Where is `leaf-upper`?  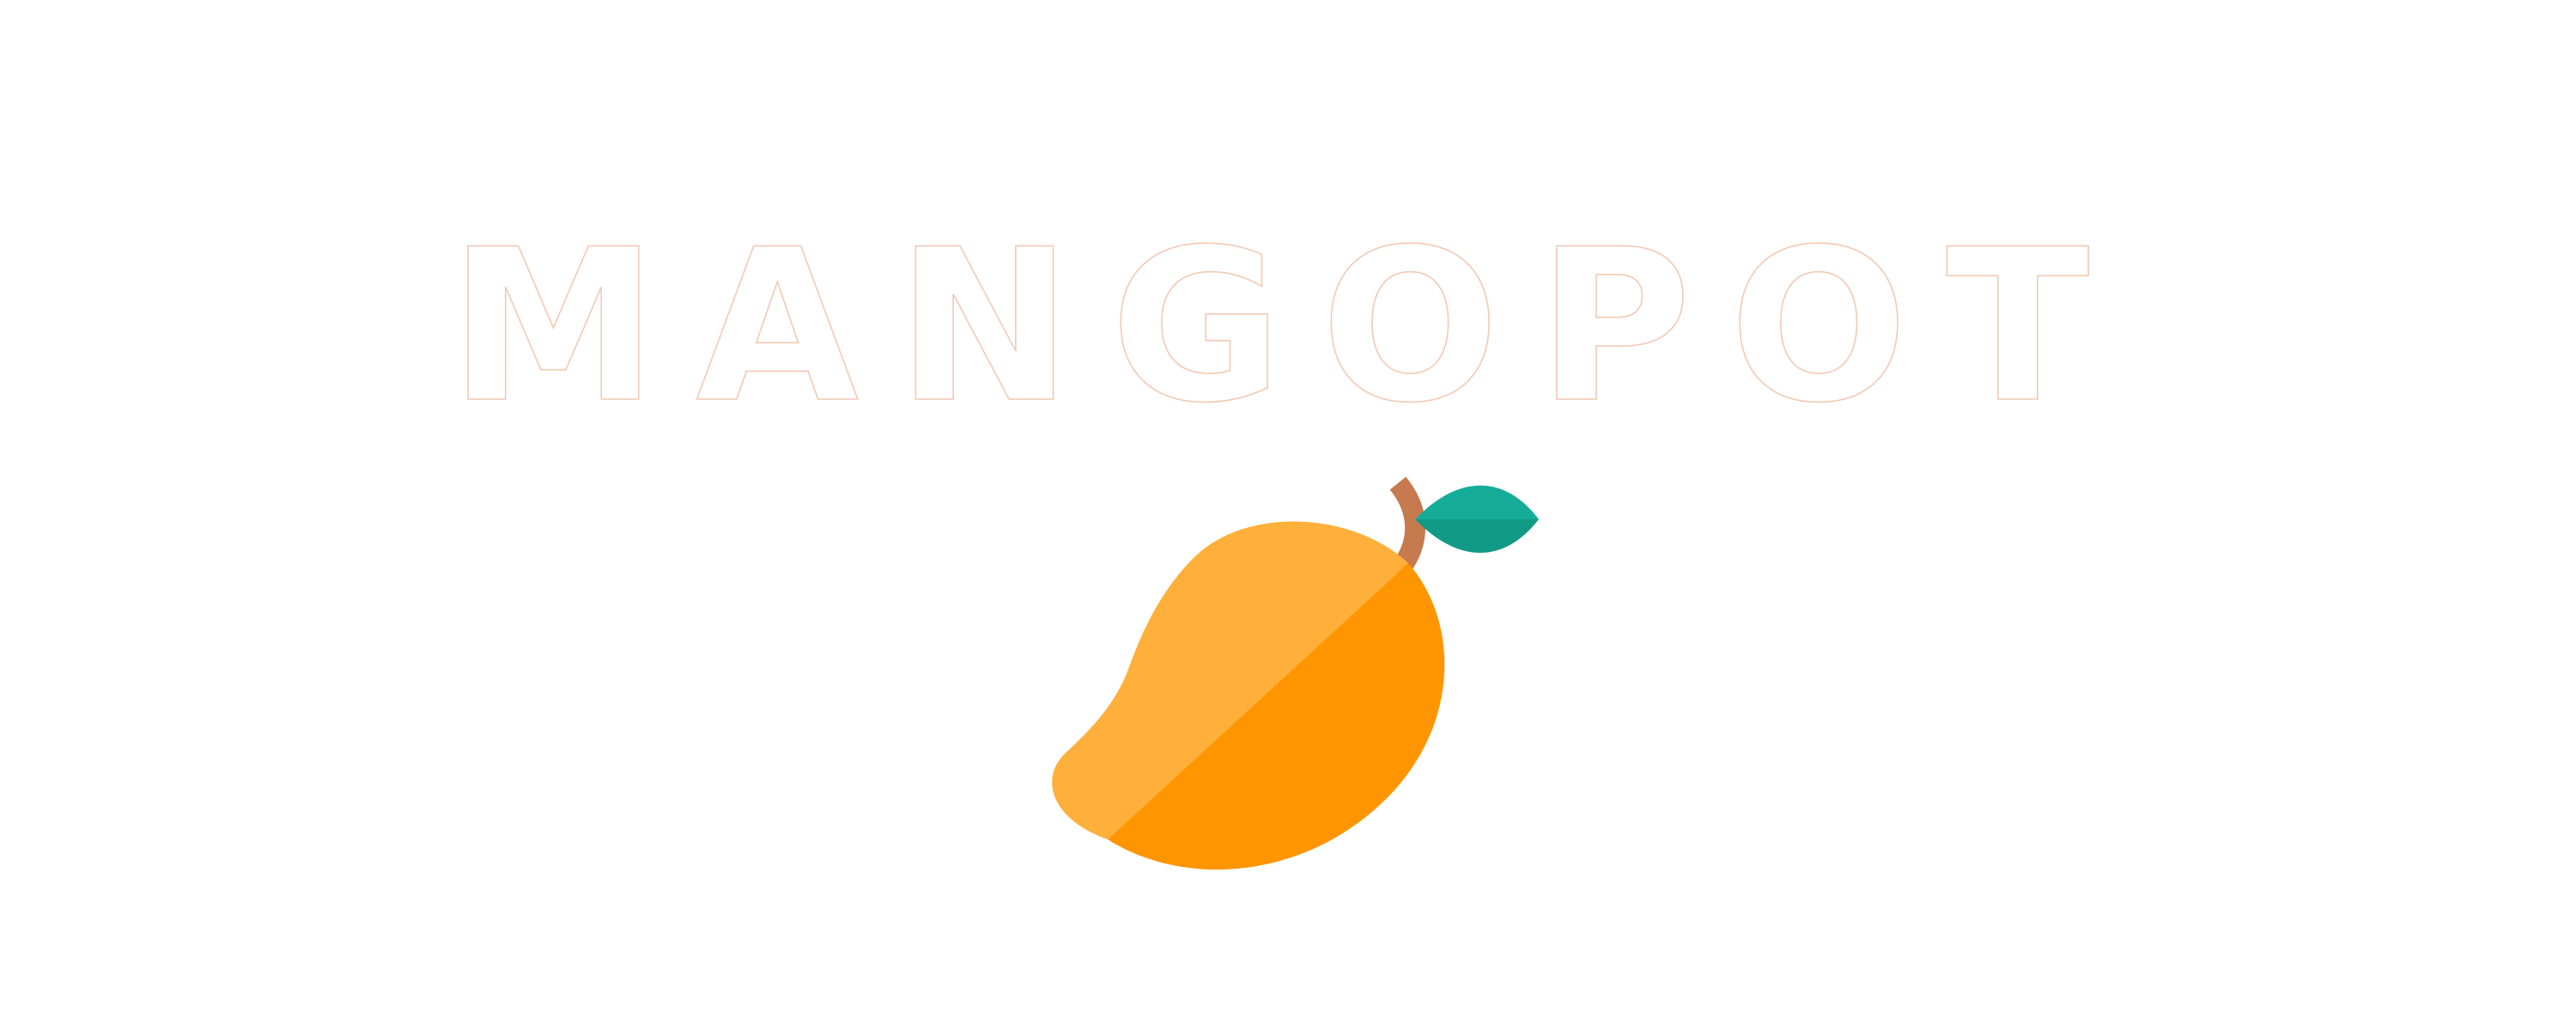 leaf-upper is located at coordinates (1477, 502).